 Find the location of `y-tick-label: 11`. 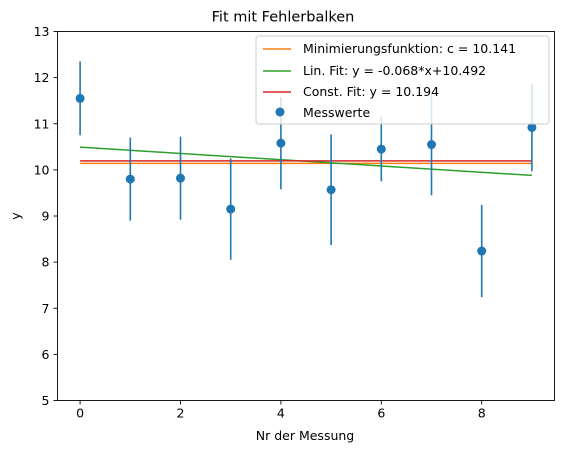

y-tick-label: 11 is located at coordinates (42, 123).